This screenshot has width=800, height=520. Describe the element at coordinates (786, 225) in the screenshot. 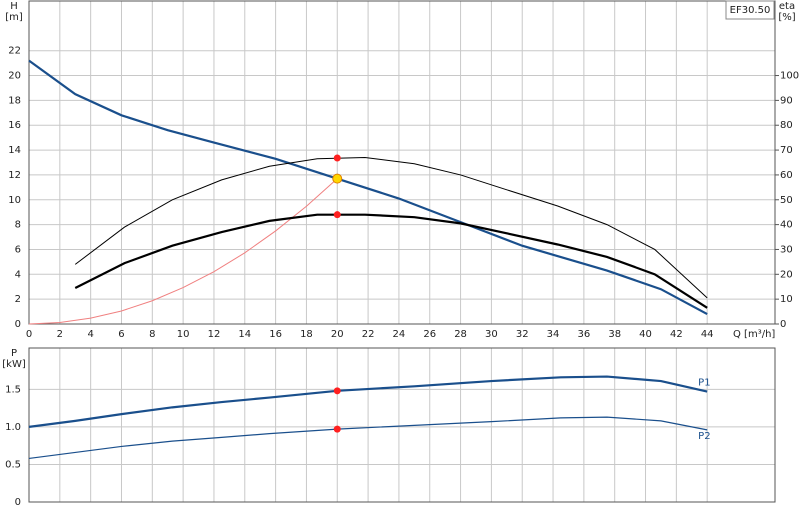

I see `y2-tick-label: 40` at that location.